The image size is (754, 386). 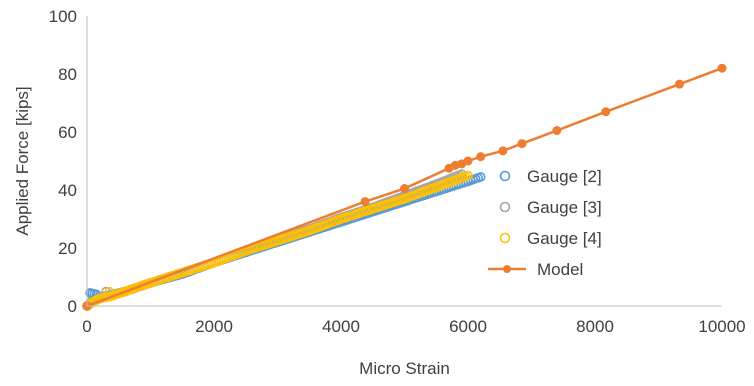 I want to click on y-tick-labels: 0 20 40 60 80 100, so click(x=63, y=161).